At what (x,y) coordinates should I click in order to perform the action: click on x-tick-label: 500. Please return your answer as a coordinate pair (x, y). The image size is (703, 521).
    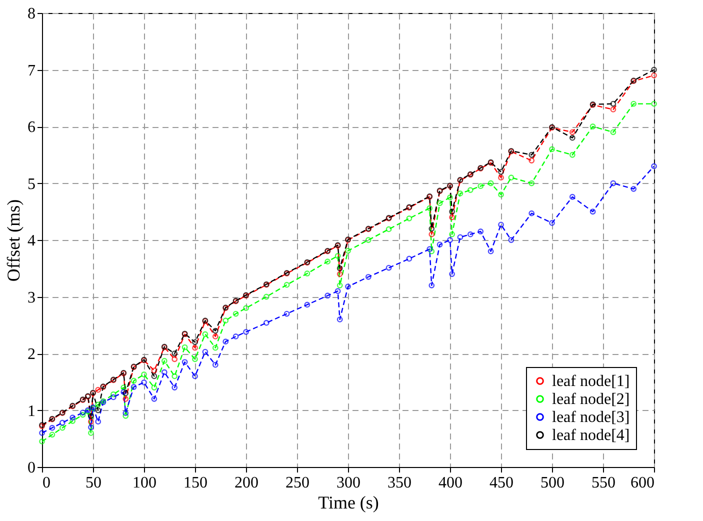
    Looking at the image, I should click on (552, 483).